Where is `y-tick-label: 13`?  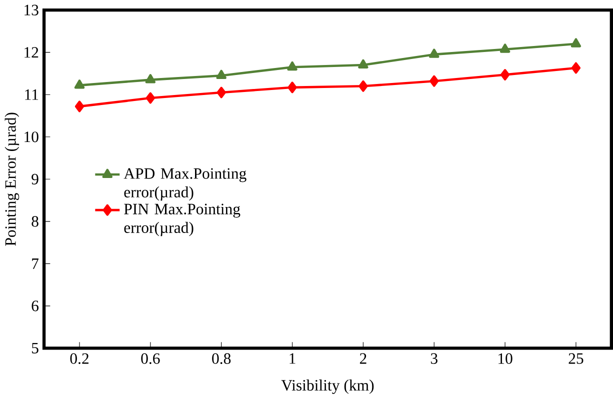 y-tick-label: 13 is located at coordinates (31, 10).